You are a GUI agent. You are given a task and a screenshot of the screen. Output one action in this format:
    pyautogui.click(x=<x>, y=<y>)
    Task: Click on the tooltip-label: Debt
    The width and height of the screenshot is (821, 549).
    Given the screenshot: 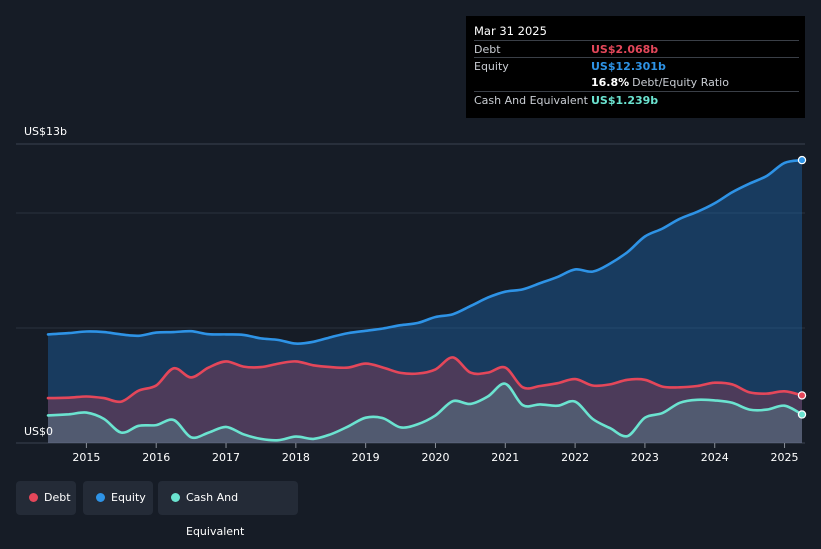 What is the action you would take?
    pyautogui.click(x=487, y=49)
    